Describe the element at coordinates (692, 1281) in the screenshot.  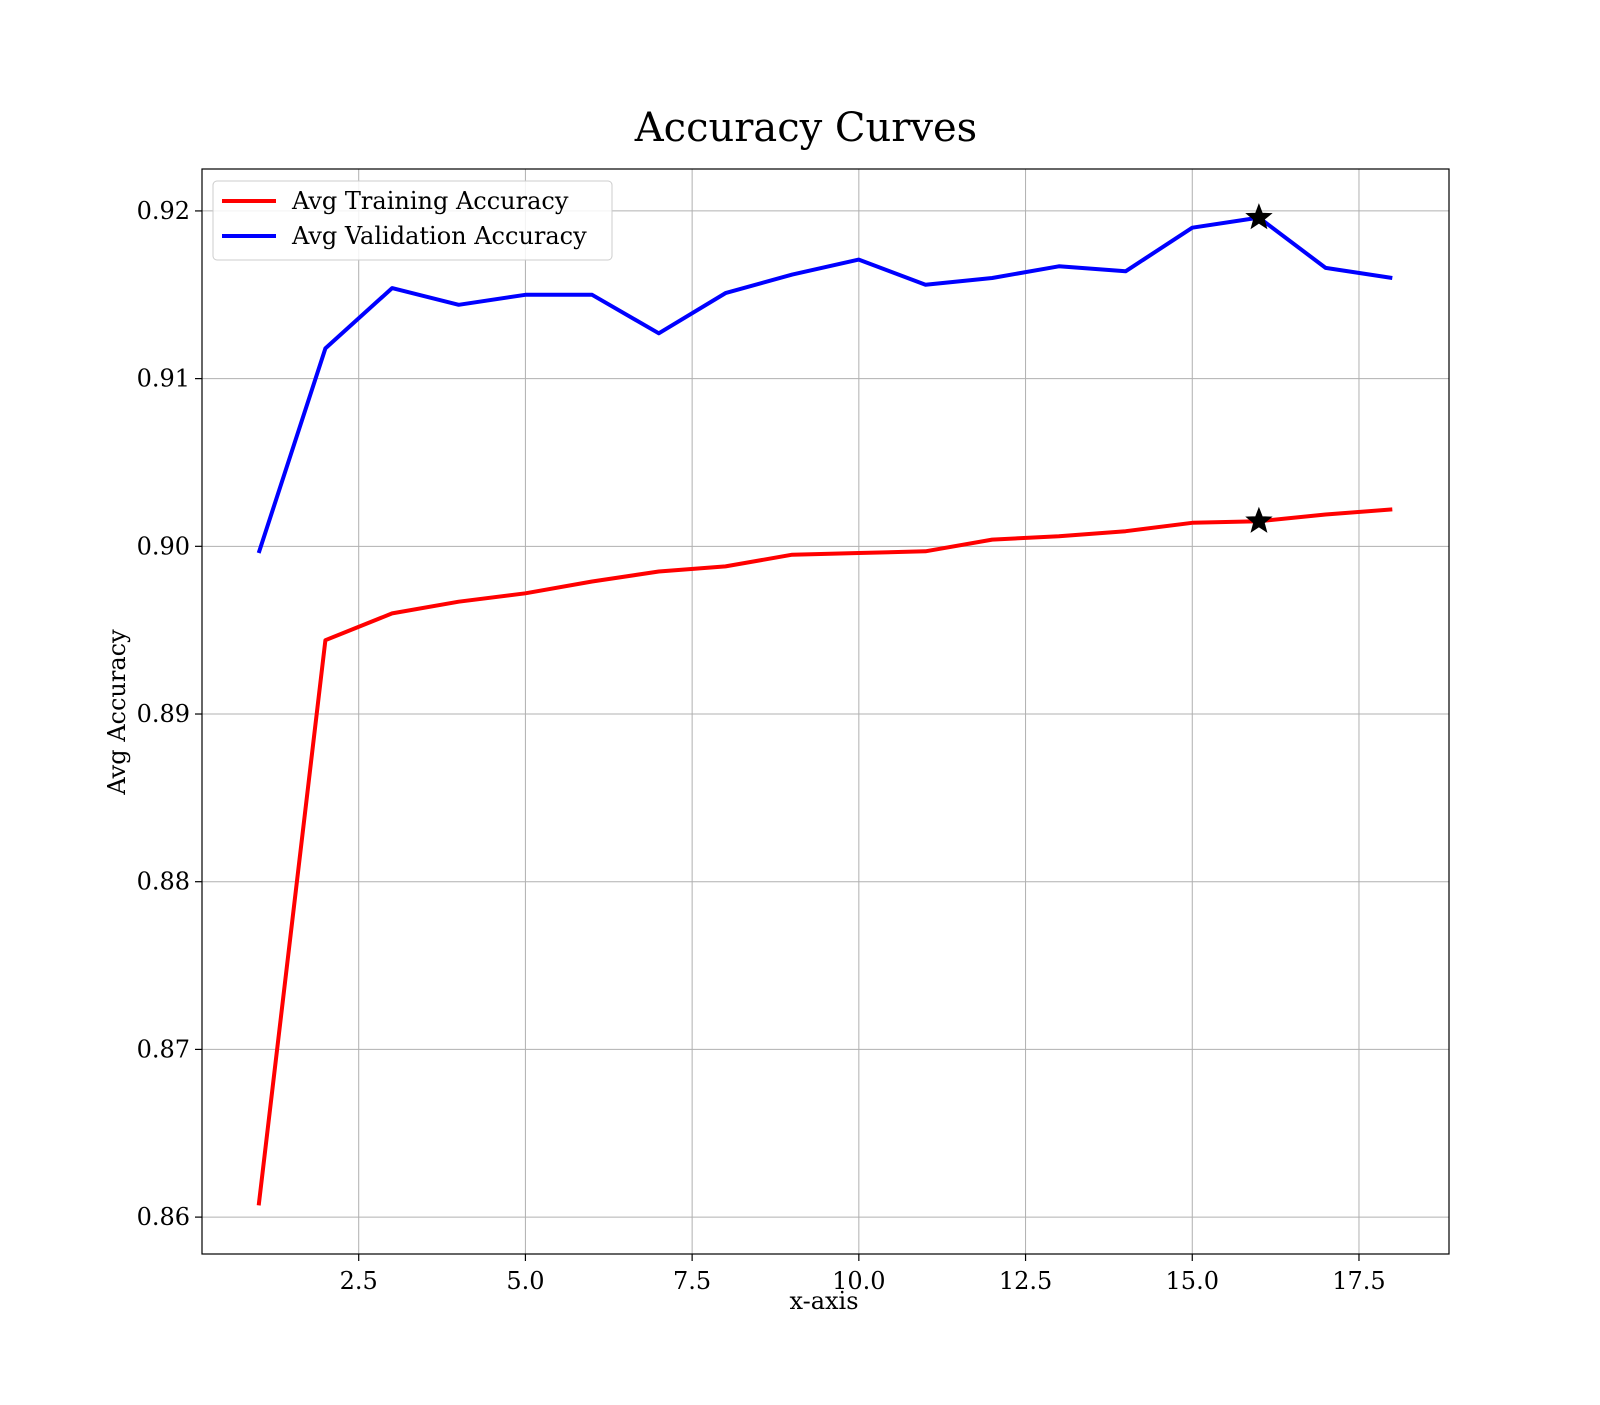
I see `x-tick-label: 7.5` at that location.